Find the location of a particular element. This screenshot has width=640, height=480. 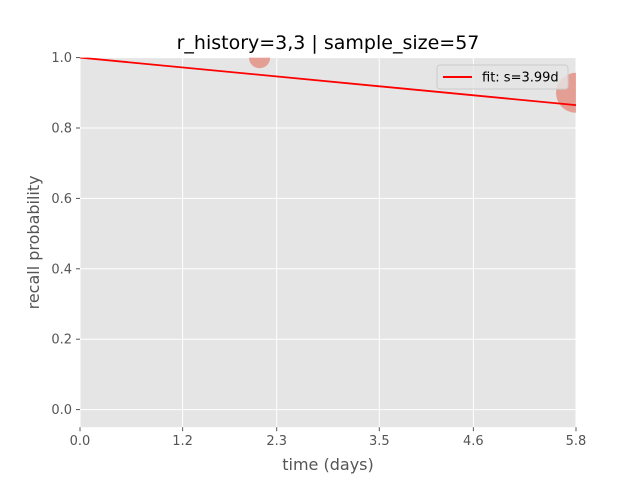

y-axis-label: recall probability is located at coordinates (33, 242).